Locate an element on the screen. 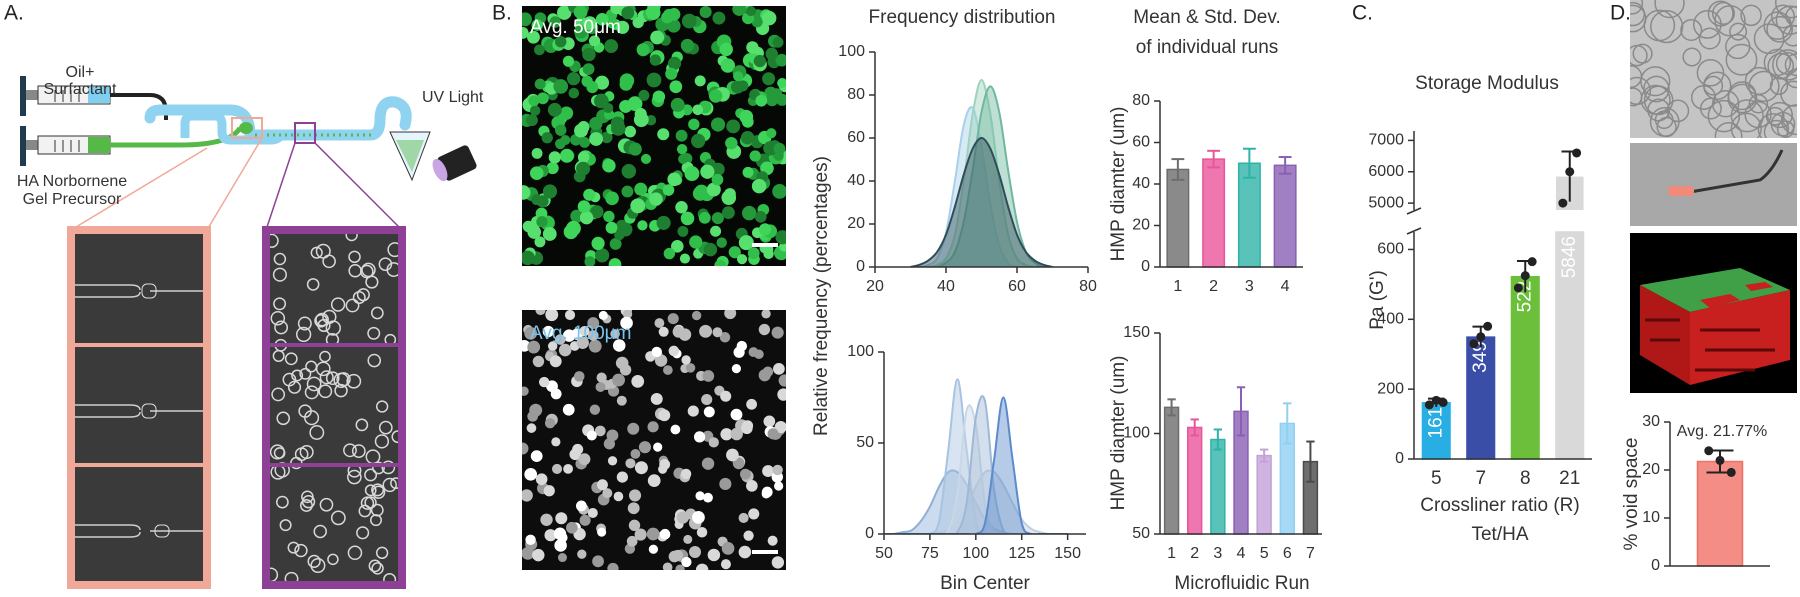 Image resolution: width=1800 pixels, height=597 pixels. device-diagram-path is located at coordinates (67, 96).